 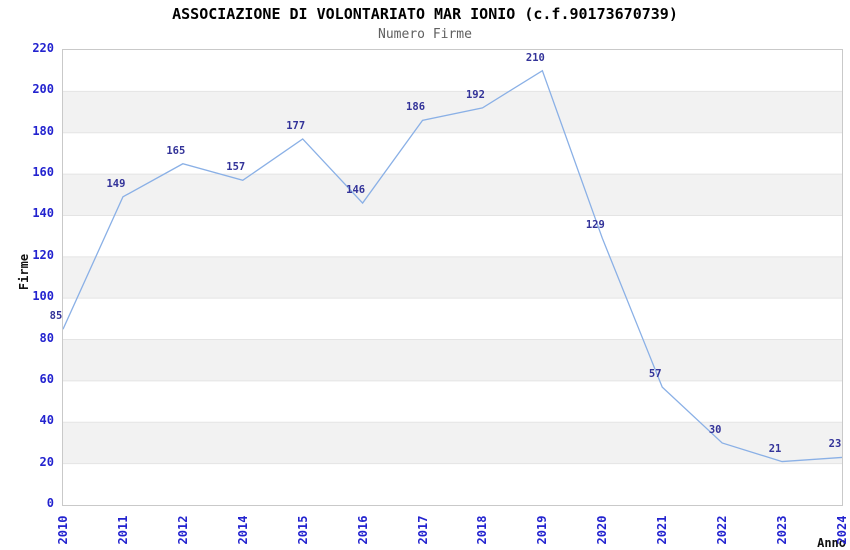 What do you see at coordinates (775, 448) in the screenshot?
I see `point-value-label: 21` at bounding box center [775, 448].